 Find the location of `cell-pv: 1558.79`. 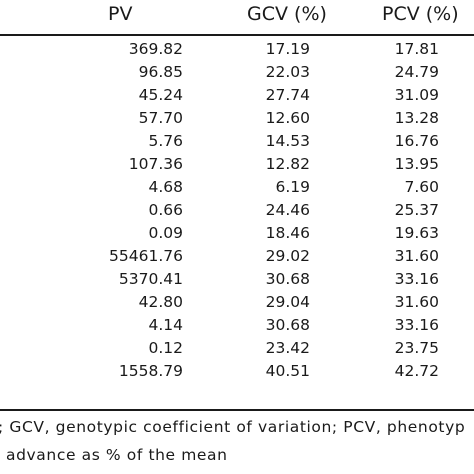

cell-pv: 1558.79 is located at coordinates (150, 371).